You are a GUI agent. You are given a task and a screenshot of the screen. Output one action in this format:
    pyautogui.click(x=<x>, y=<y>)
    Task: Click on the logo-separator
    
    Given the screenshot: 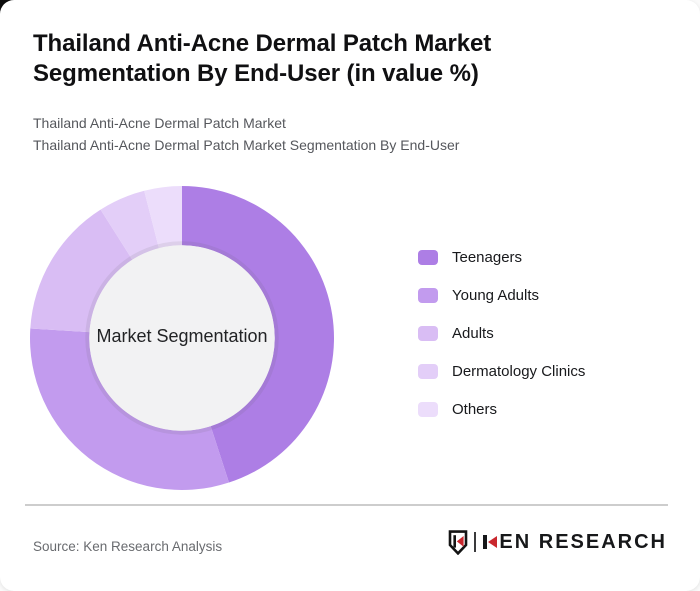 What is the action you would take?
    pyautogui.click(x=475, y=542)
    